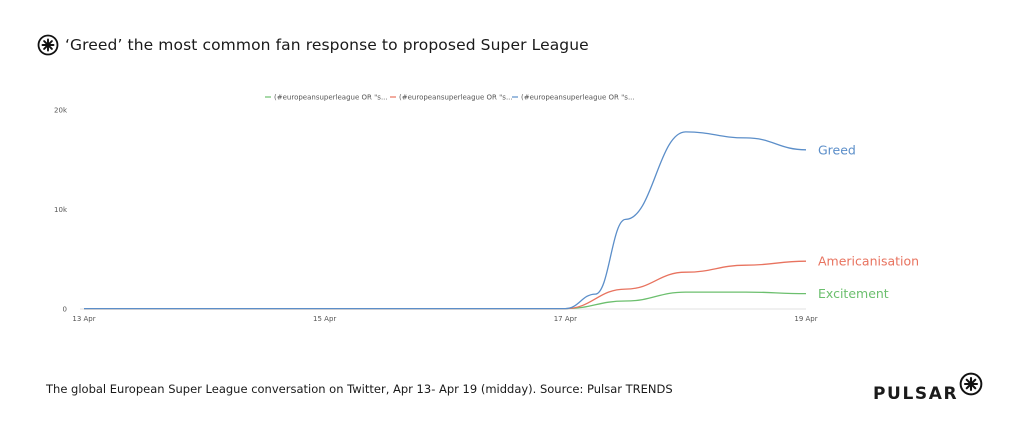  What do you see at coordinates (65, 310) in the screenshot?
I see `y-tick-label: 0` at bounding box center [65, 310].